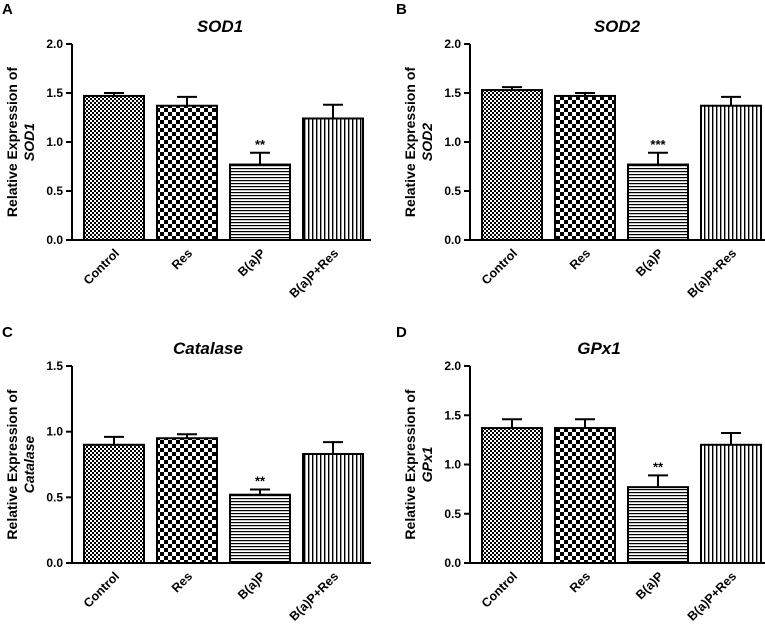 The image size is (765, 636). I want to click on chart-title: SOD2, so click(617, 26).